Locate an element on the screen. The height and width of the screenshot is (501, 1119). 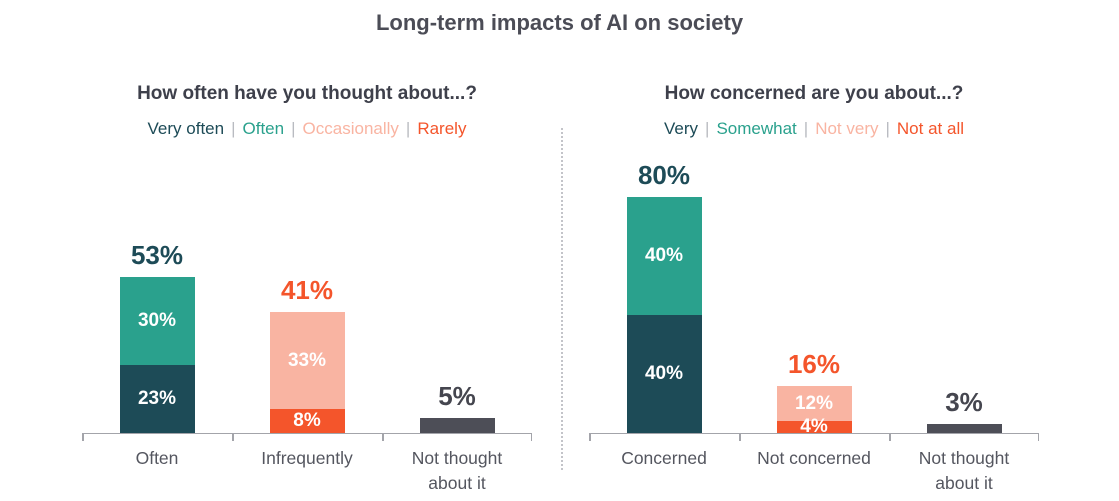
legend: Very often | Often | Occasionally | Rarely is located at coordinates (307, 129).